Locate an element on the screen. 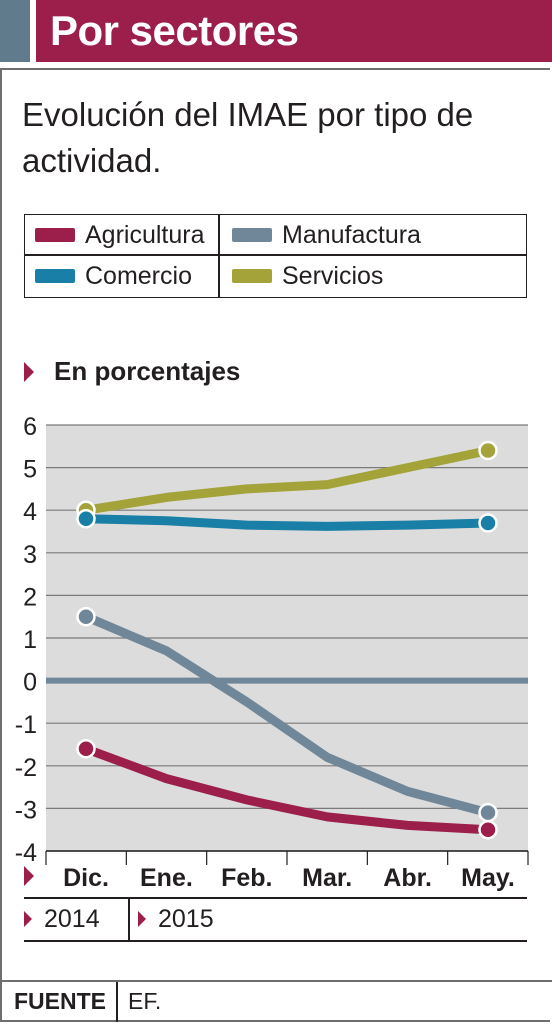 The width and height of the screenshot is (552, 1024). legend-item-manufactura: Manufactura is located at coordinates (326, 235).